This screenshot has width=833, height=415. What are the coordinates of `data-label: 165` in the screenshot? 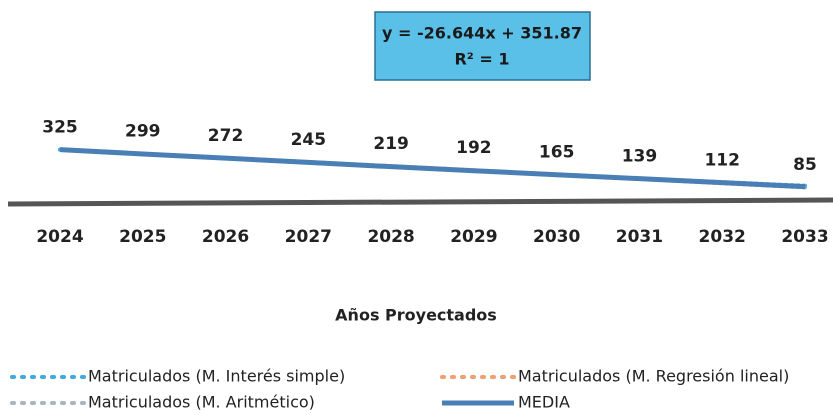 It's located at (557, 152).